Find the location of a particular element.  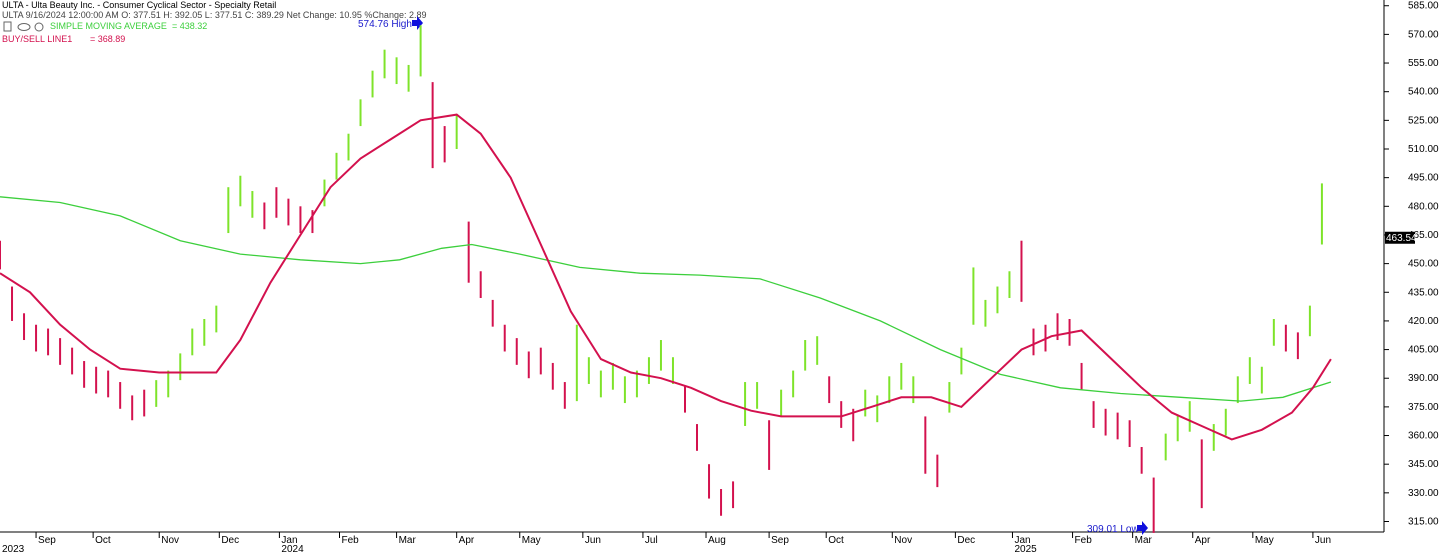

trash-icon is located at coordinates (7, 26).